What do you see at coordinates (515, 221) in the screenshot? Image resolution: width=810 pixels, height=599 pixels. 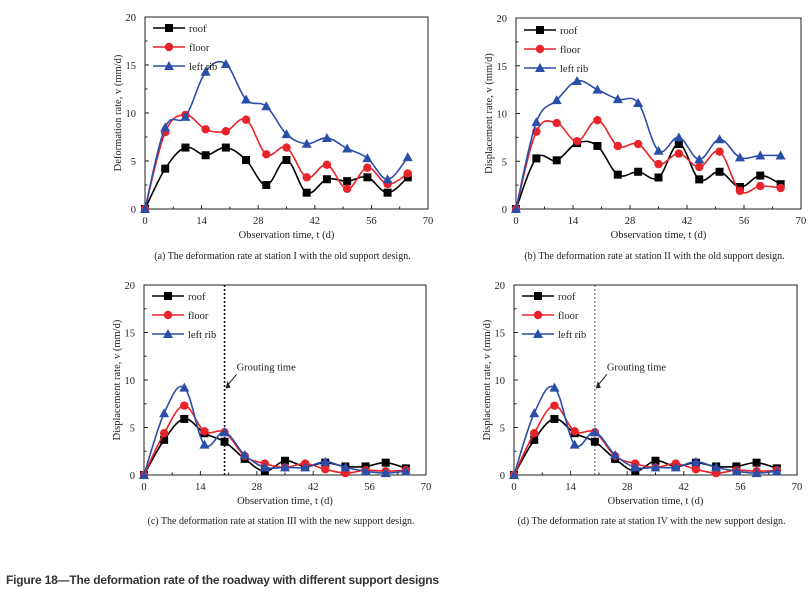 I see `x-tick-label: 0` at bounding box center [515, 221].